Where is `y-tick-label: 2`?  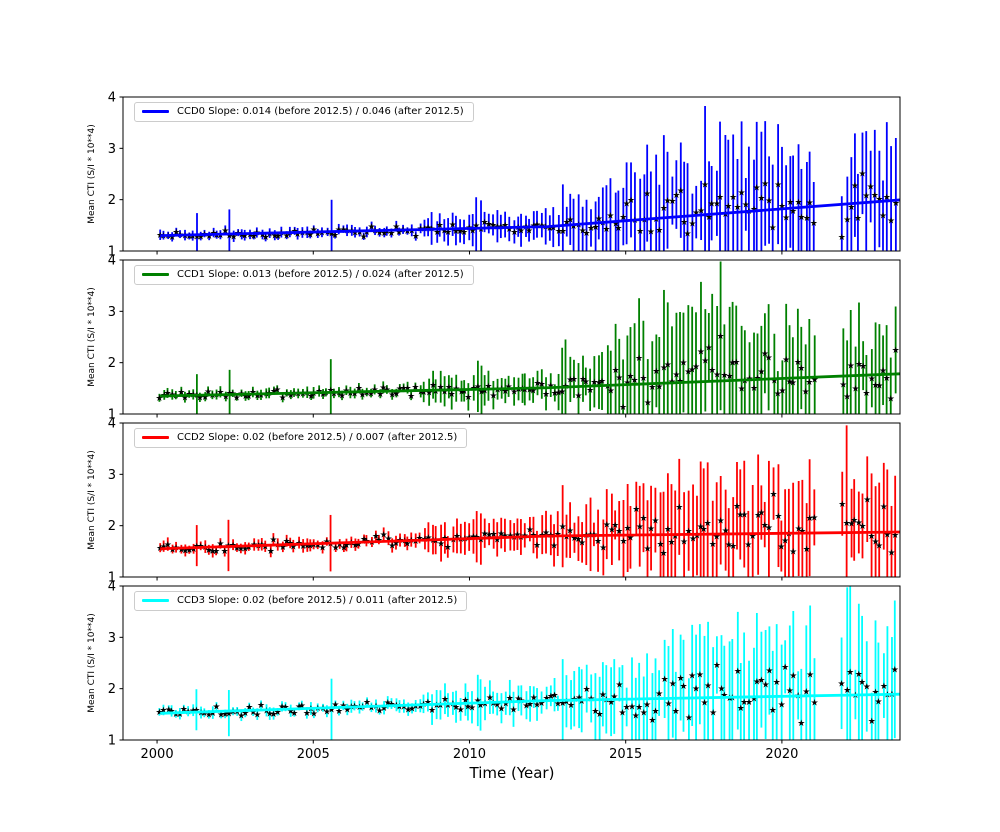
y-tick-label: 2 is located at coordinates (112, 363).